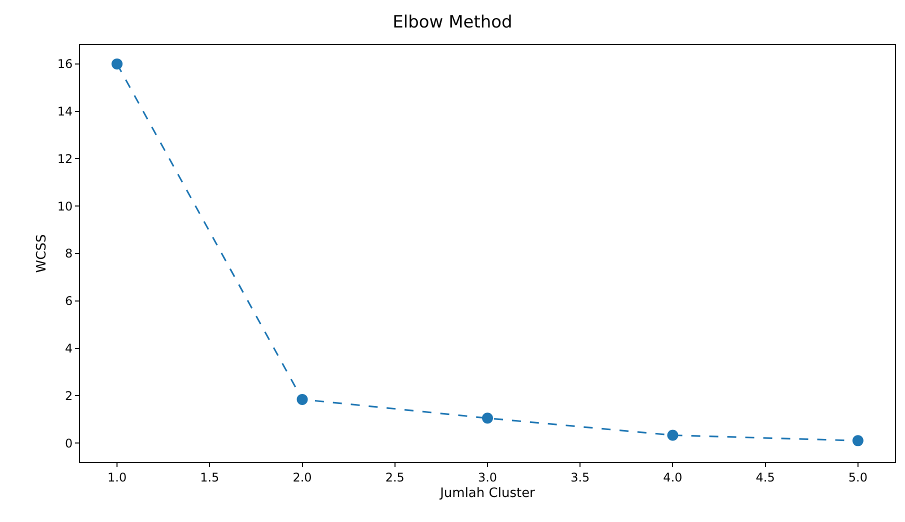  Describe the element at coordinates (394, 477) in the screenshot. I see `x-tick-label: 2.5` at that location.